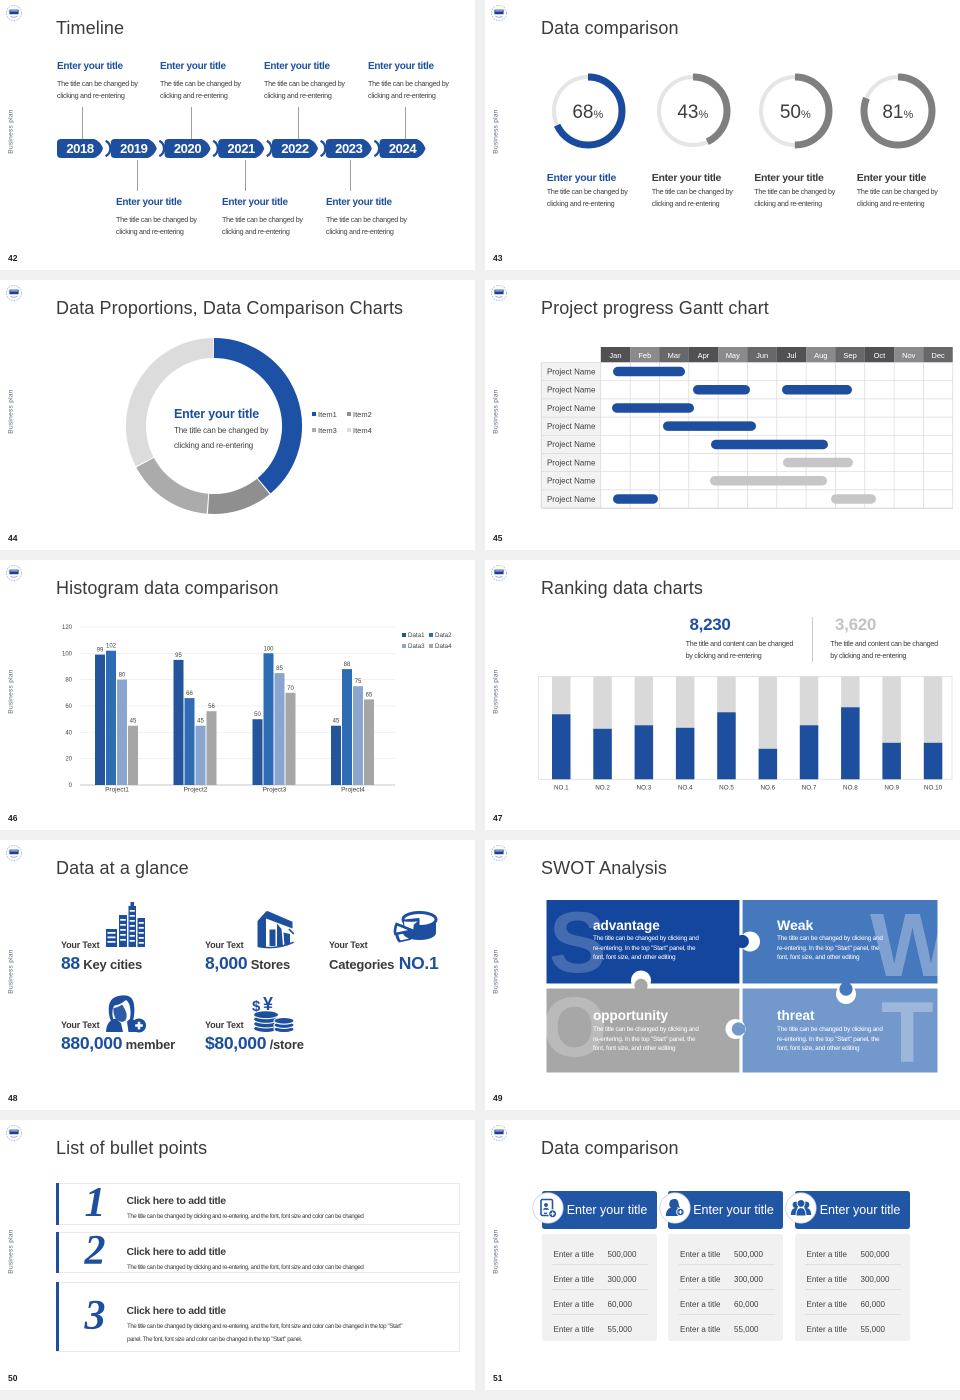  What do you see at coordinates (443, 646) in the screenshot?
I see `svg-text: Data4` at bounding box center [443, 646].